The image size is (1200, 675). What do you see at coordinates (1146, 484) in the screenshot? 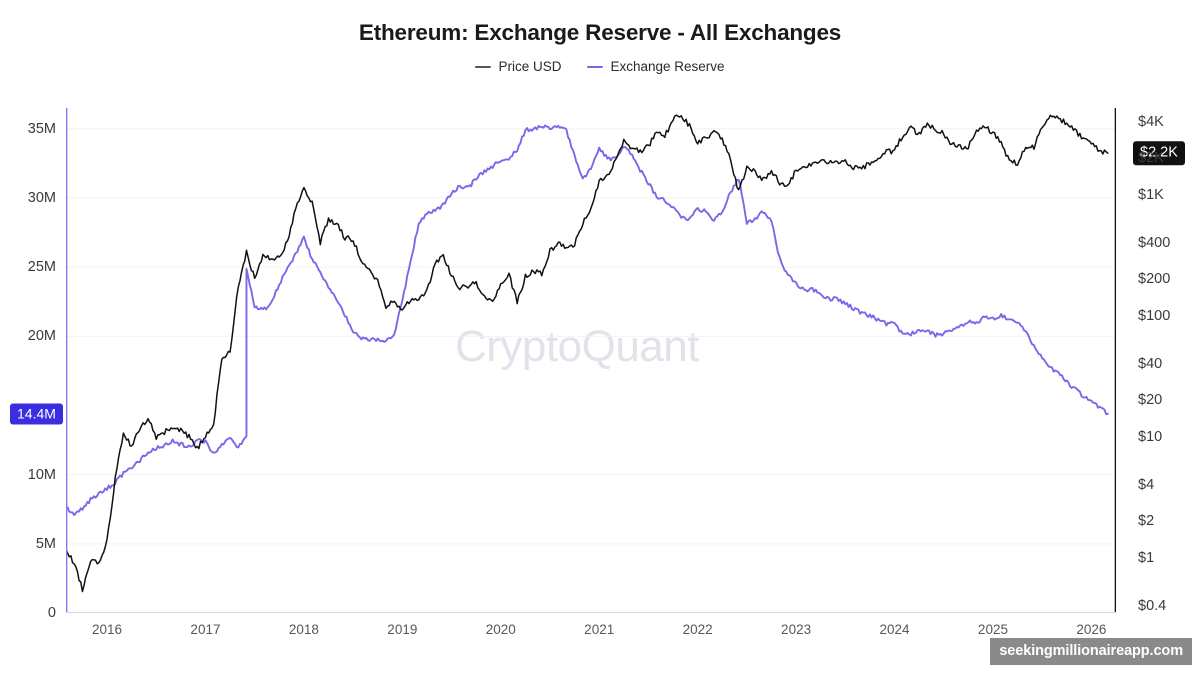
I see `y-tick-right: $4` at bounding box center [1146, 484].